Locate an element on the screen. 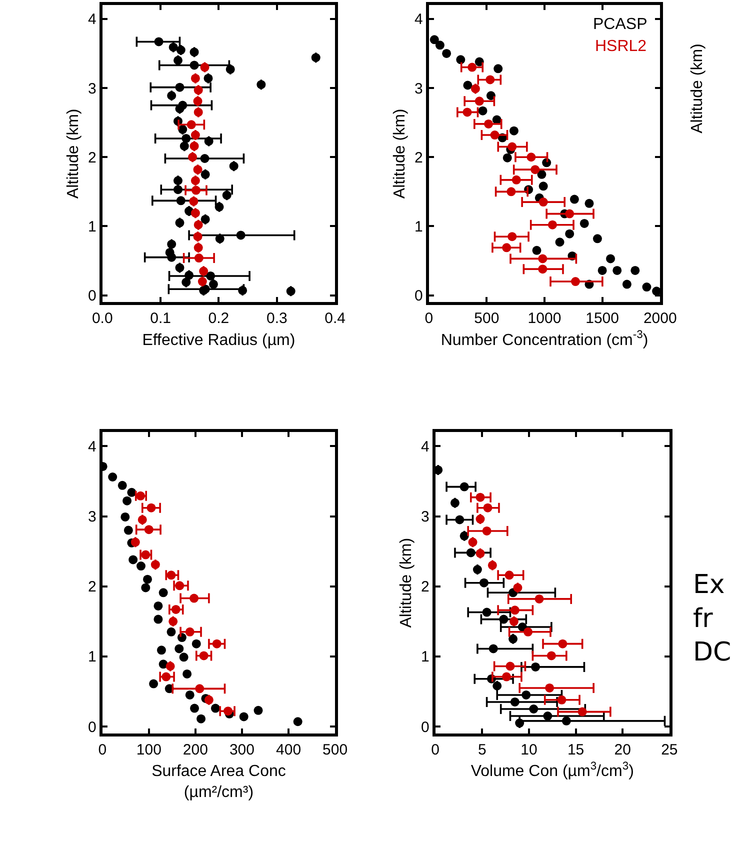 This screenshot has width=743, height=851. x-tick-label: 2000 is located at coordinates (660, 319).